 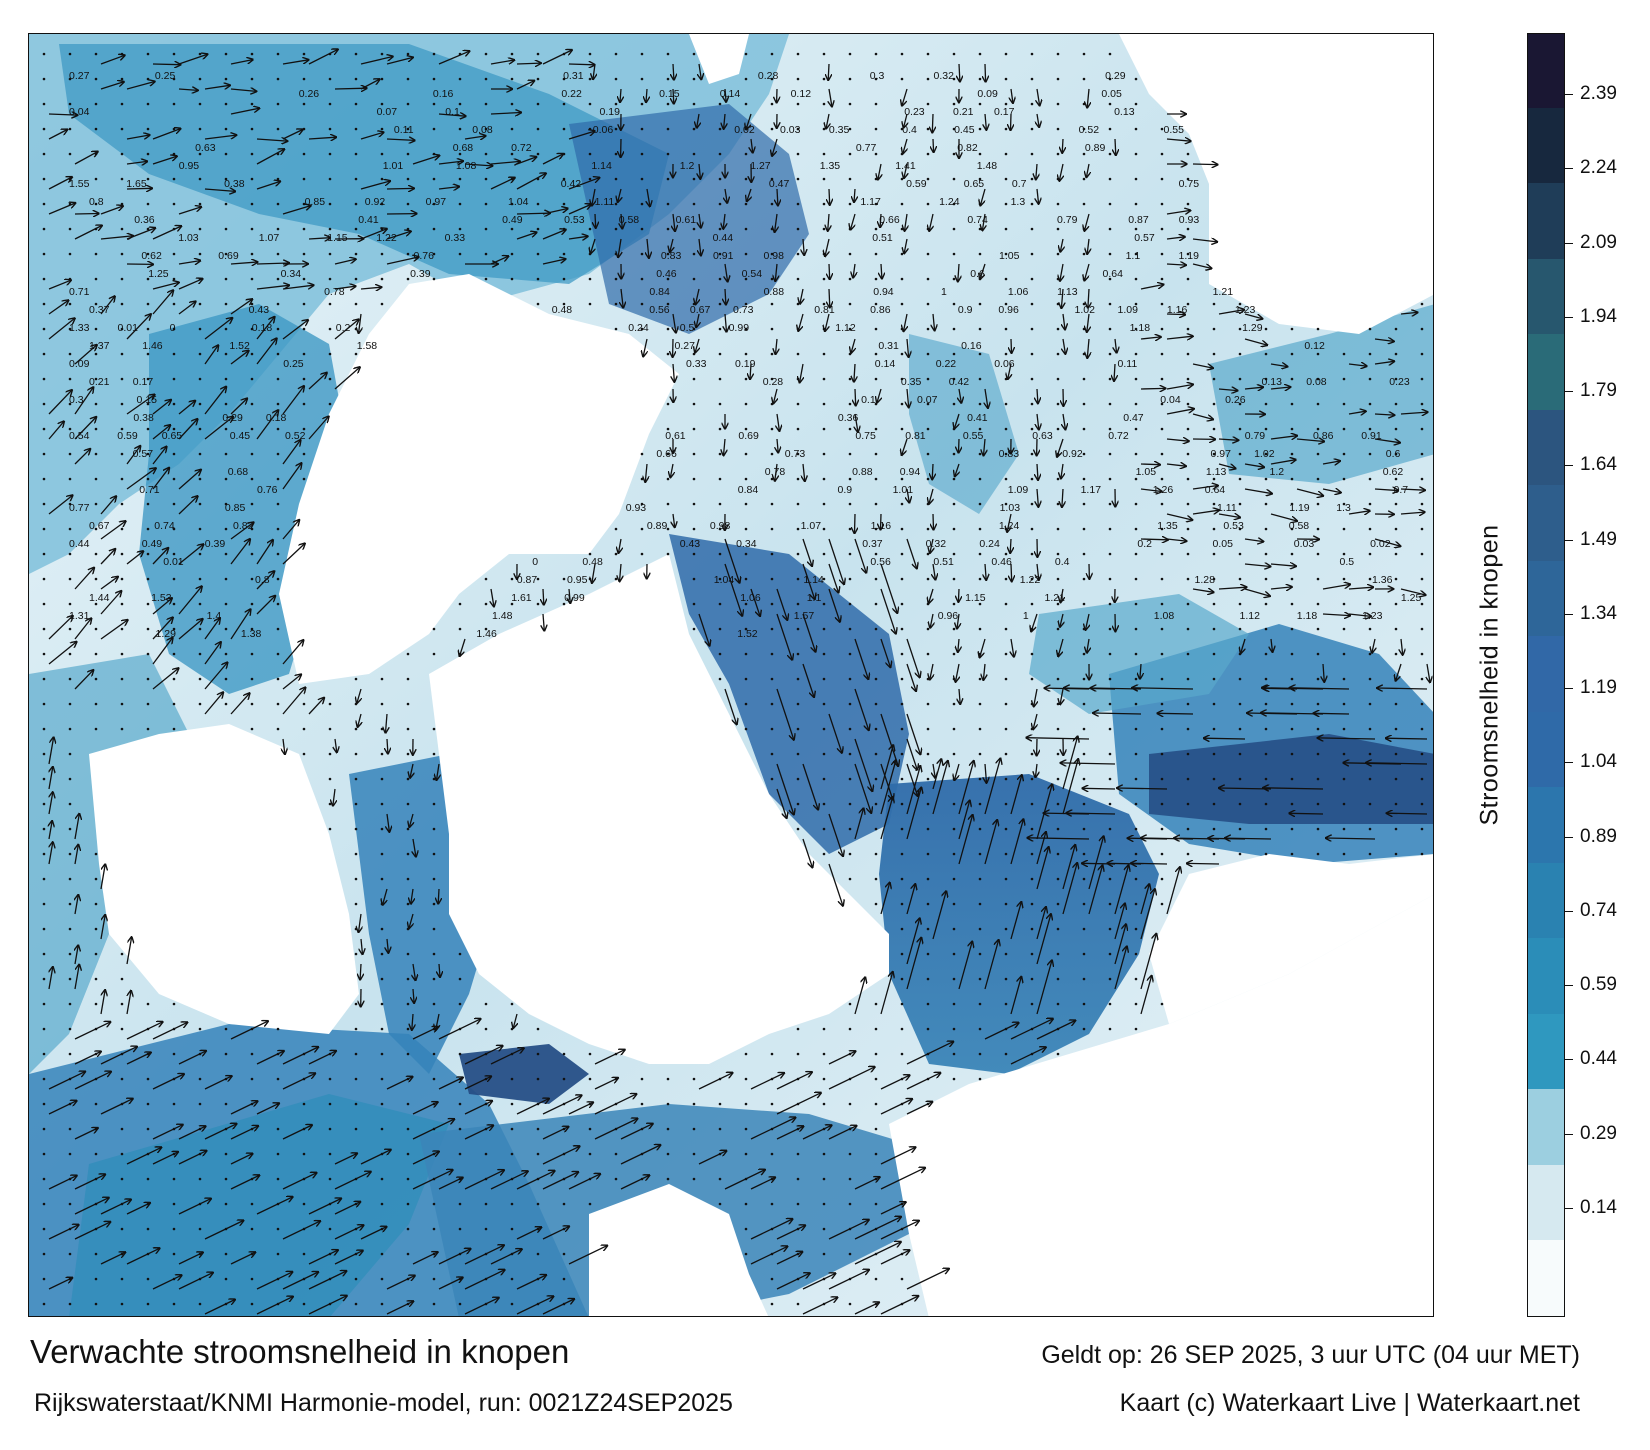 What do you see at coordinates (739, 328) in the screenshot?
I see `speed-value-label: 0.99` at bounding box center [739, 328].